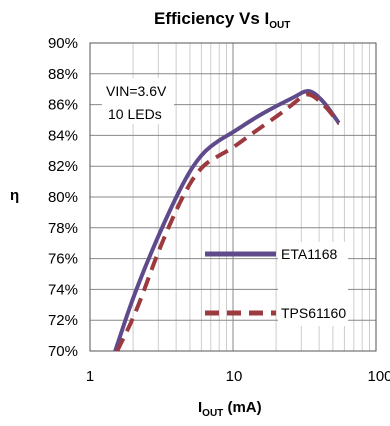 This screenshot has width=390, height=426. I want to click on x-axis-label: IOUT (mA), so click(230, 409).